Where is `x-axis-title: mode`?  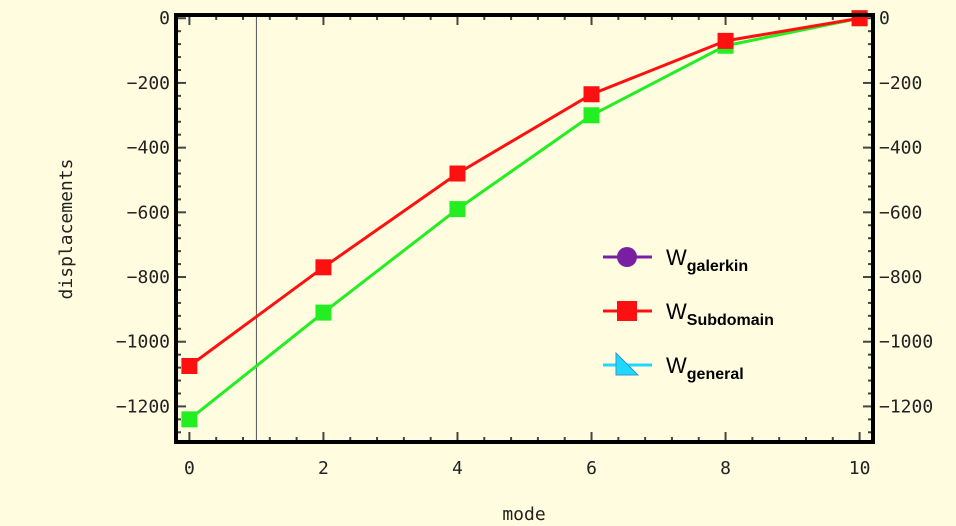
x-axis-title: mode is located at coordinates (523, 514).